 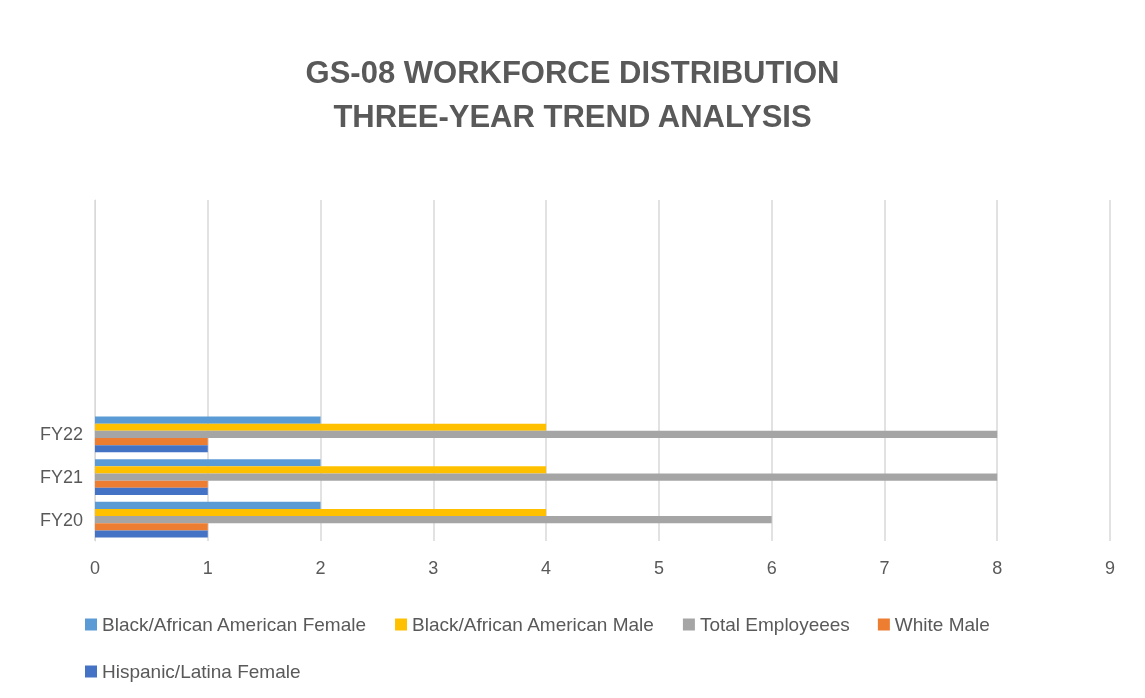 I want to click on chart-title: GS-08 WORKFORCE DISTRIBUTION THREE-YEAR TREND ANALYSIS, so click(x=572, y=94).